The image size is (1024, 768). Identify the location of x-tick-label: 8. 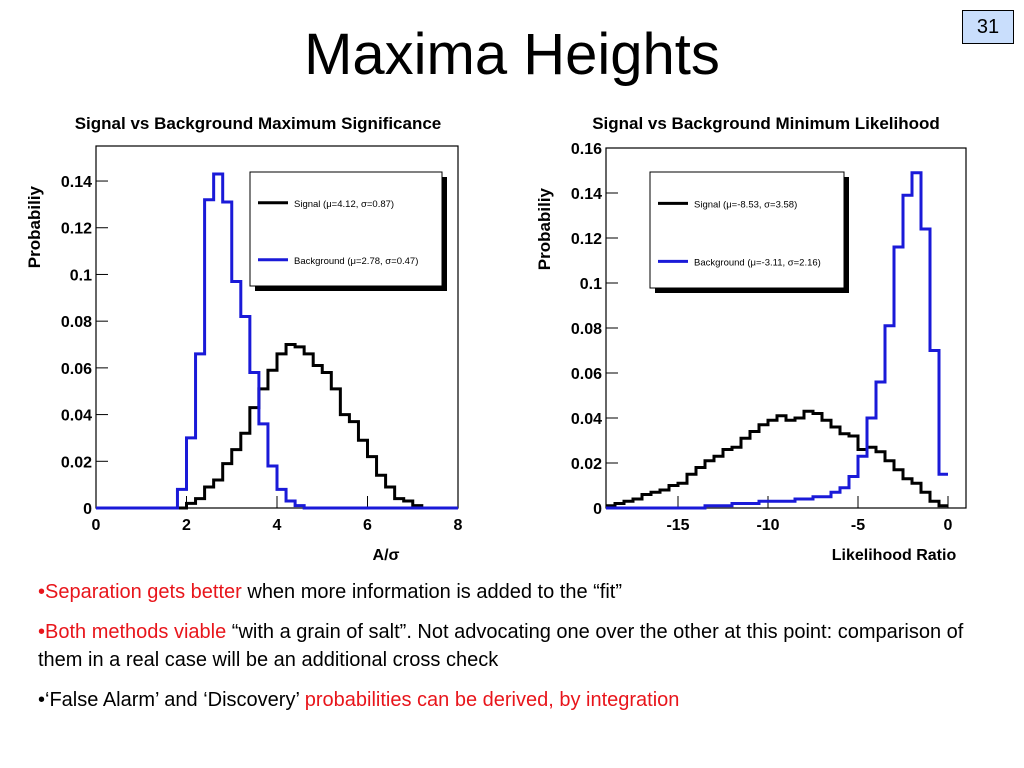
(458, 525).